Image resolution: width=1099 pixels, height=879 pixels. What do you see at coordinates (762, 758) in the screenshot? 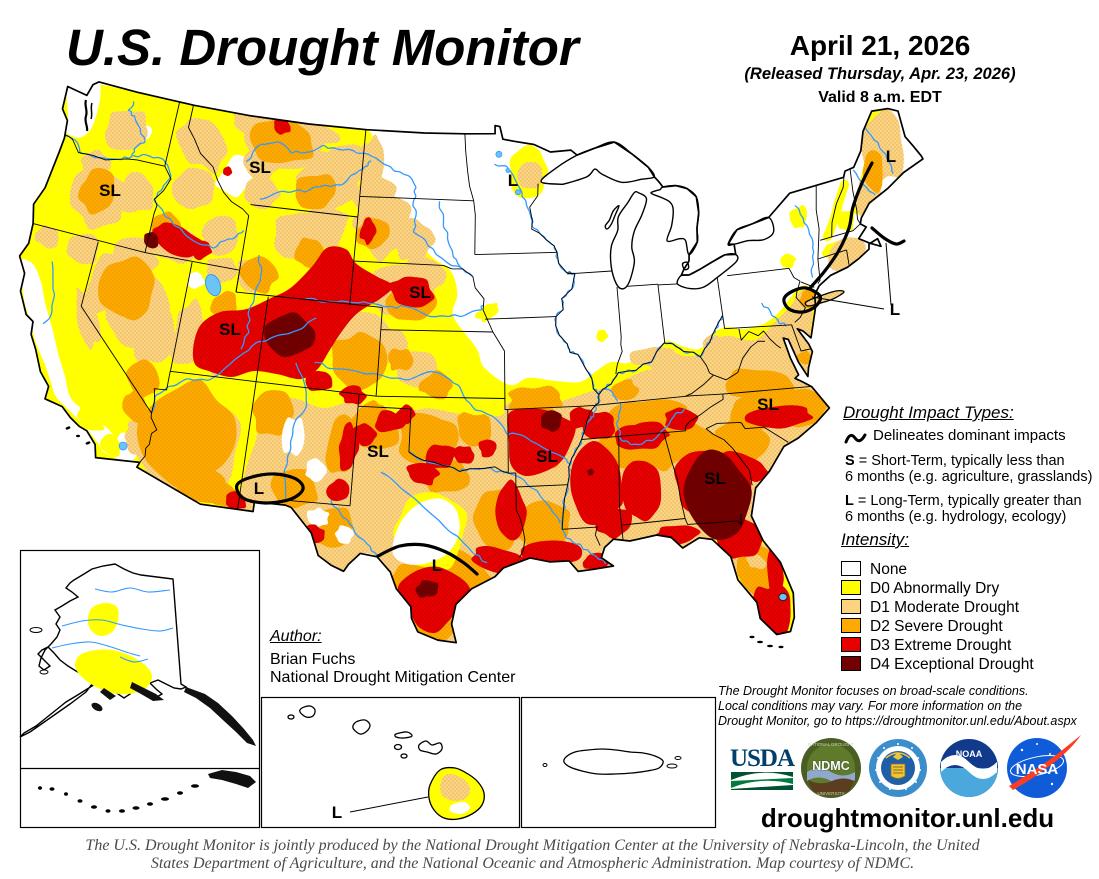
I see `svg-text: USDA` at bounding box center [762, 758].